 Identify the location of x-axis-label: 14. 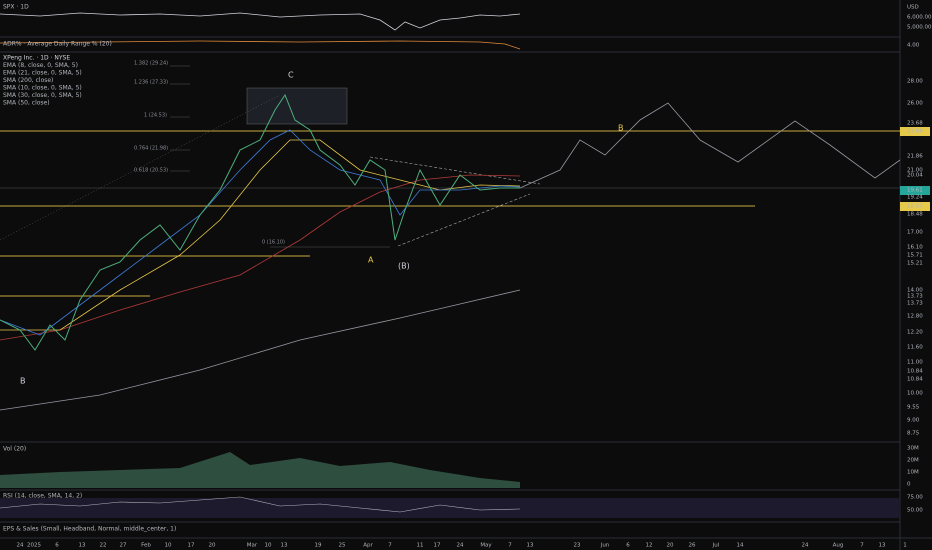
(740, 546).